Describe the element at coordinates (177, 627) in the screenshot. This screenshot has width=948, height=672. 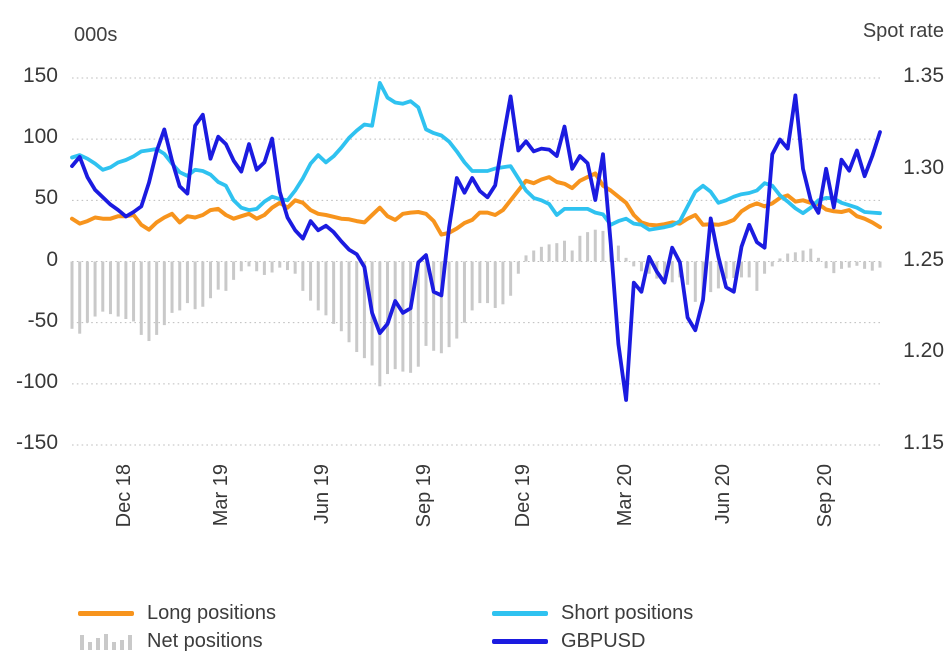
I see `legend-column-left: Long positions Net positions` at that location.